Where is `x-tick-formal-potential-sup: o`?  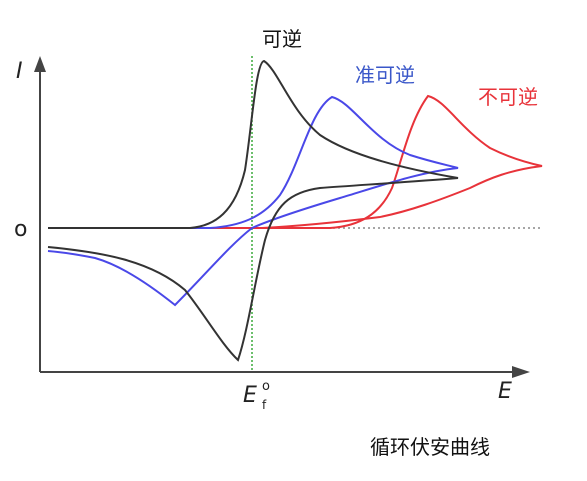
x-tick-formal-potential-sup: o is located at coordinates (266, 386).